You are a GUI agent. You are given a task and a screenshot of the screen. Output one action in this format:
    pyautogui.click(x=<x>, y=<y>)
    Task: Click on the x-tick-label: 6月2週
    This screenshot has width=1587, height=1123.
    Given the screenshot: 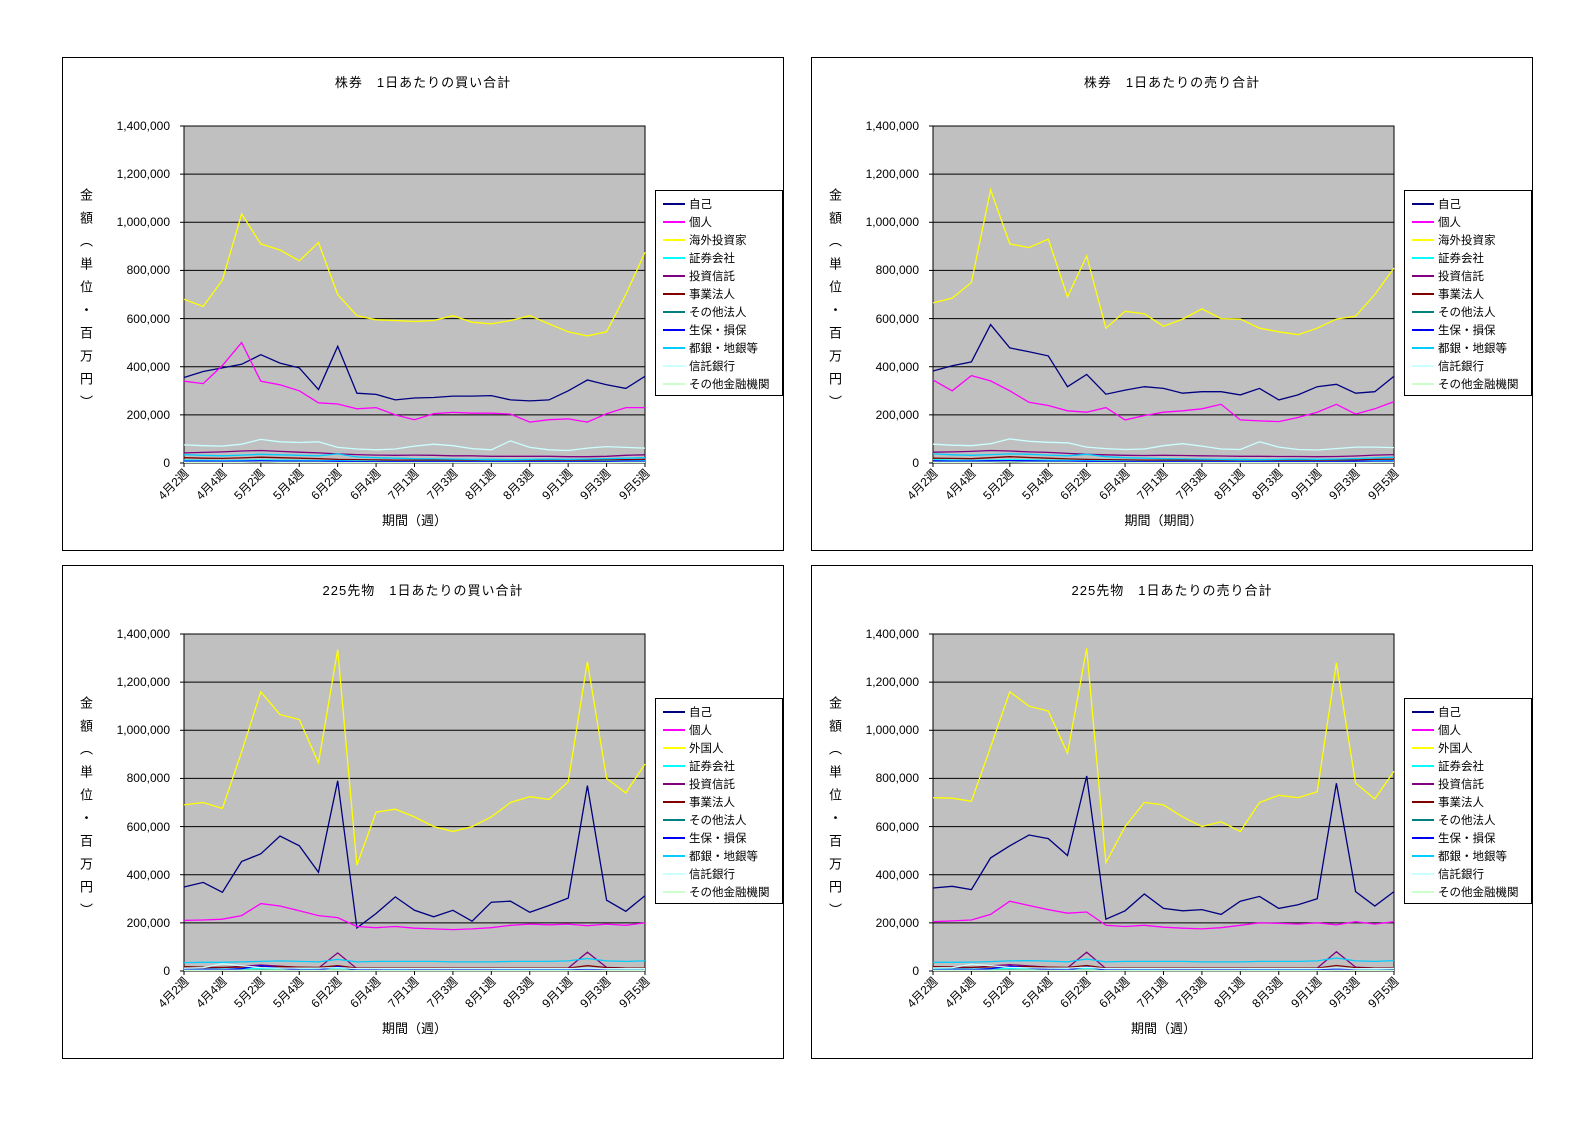 What is the action you would take?
    pyautogui.click(x=326, y=992)
    